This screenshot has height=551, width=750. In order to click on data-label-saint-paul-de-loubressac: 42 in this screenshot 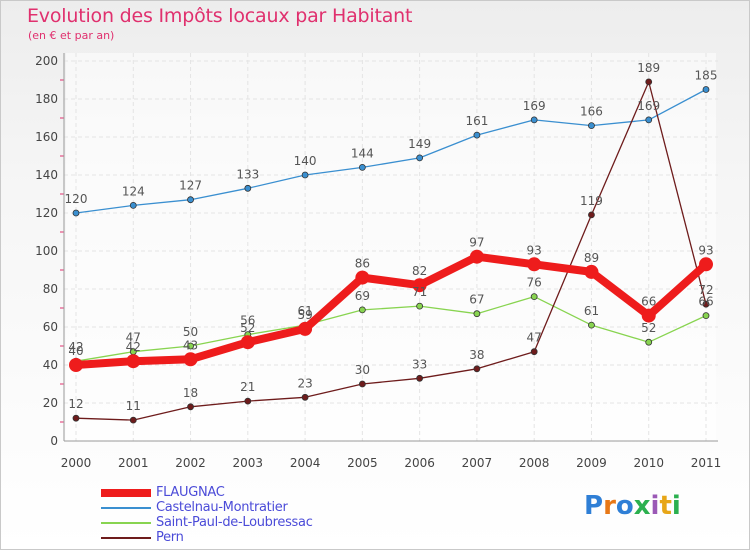, I will do `click(75, 347)`.